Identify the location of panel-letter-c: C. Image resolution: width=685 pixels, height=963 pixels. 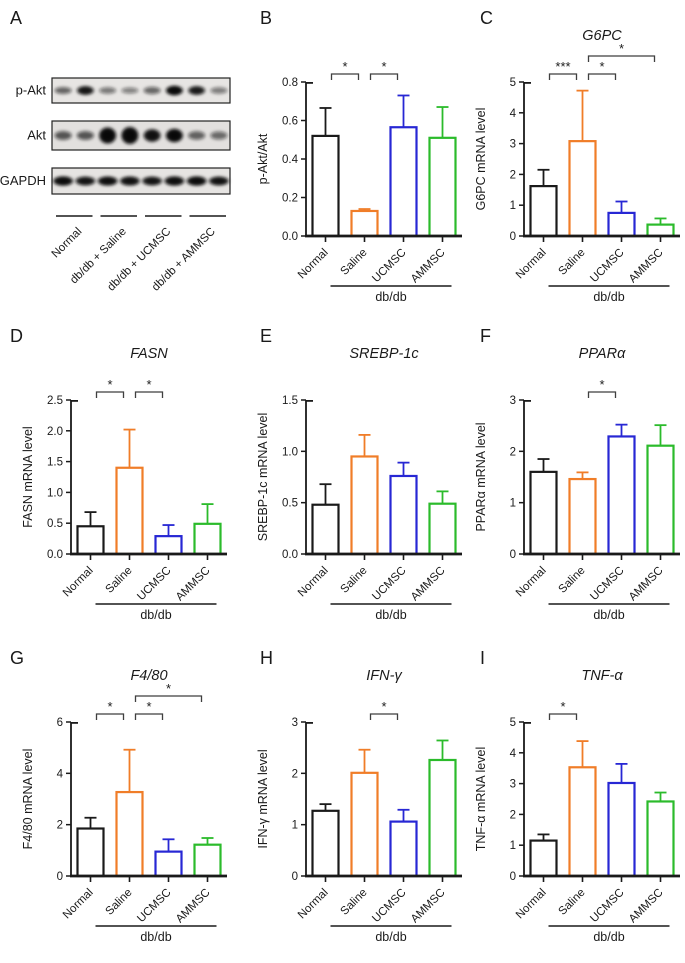
(487, 18).